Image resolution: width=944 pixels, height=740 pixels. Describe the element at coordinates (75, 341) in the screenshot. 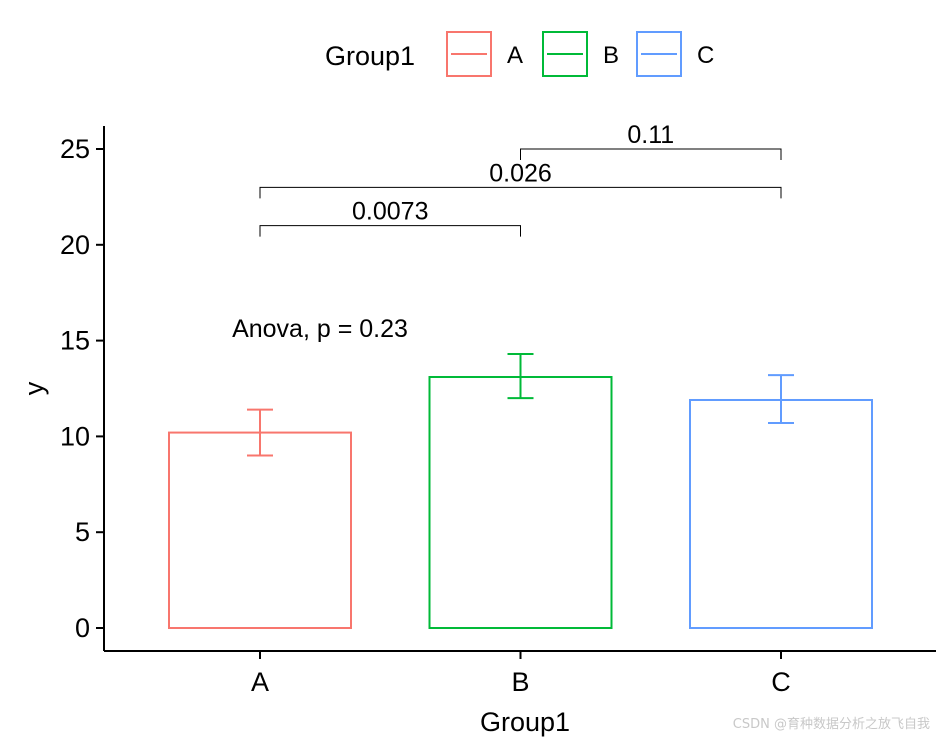

I see `y-tick-label: 15` at that location.